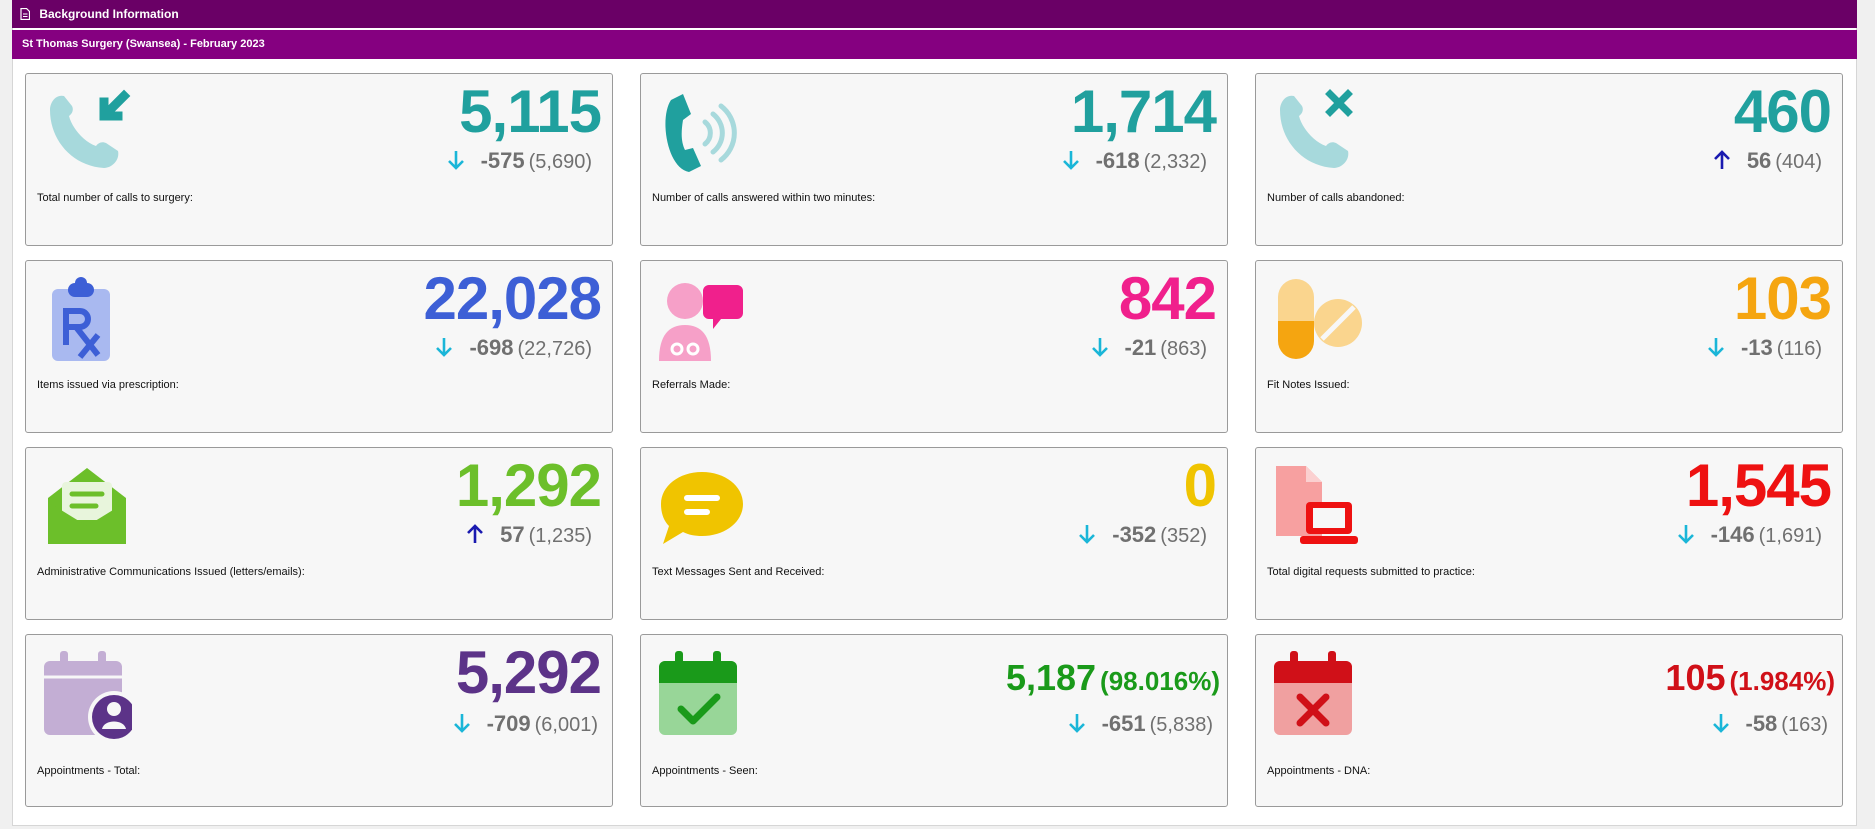 The image size is (1875, 829). What do you see at coordinates (705, 771) in the screenshot?
I see `stat-label: Appointments - Seen:` at bounding box center [705, 771].